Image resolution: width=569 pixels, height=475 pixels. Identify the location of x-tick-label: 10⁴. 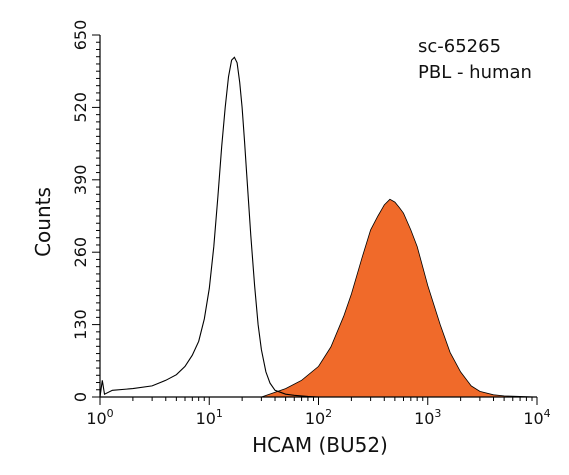
(536, 417).